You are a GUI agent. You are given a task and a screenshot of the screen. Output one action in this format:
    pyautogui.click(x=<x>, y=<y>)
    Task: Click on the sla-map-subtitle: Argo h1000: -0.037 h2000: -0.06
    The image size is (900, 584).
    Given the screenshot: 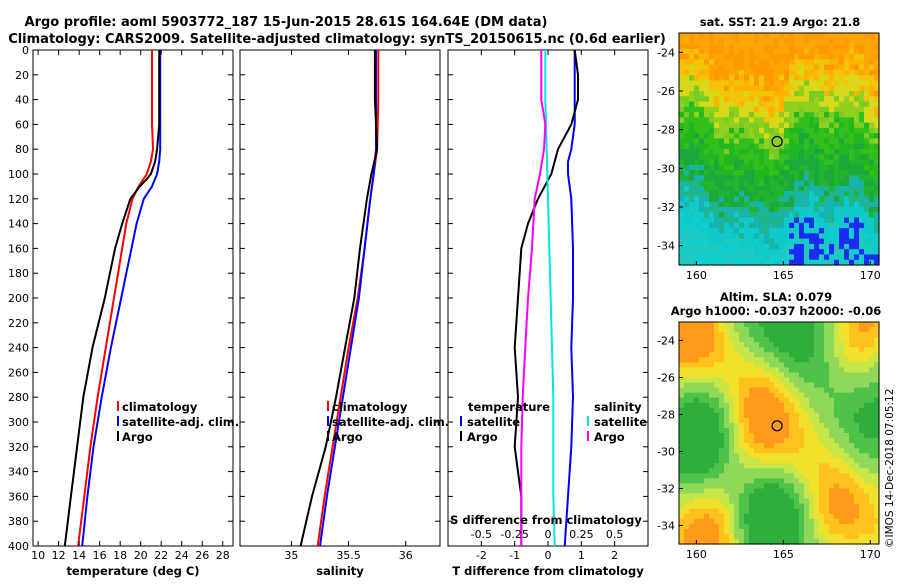 What is the action you would take?
    pyautogui.click(x=776, y=311)
    